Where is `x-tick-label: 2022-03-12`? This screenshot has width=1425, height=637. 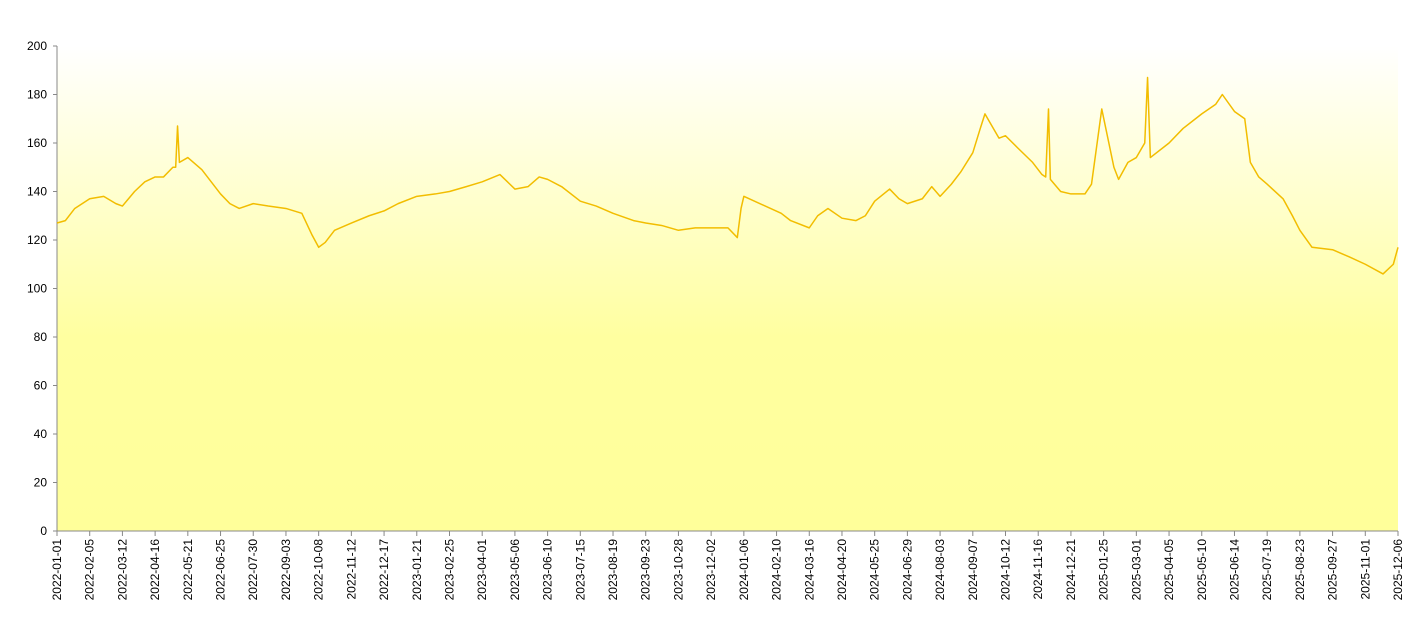 x-tick-label: 2022-03-12 is located at coordinates (122, 570).